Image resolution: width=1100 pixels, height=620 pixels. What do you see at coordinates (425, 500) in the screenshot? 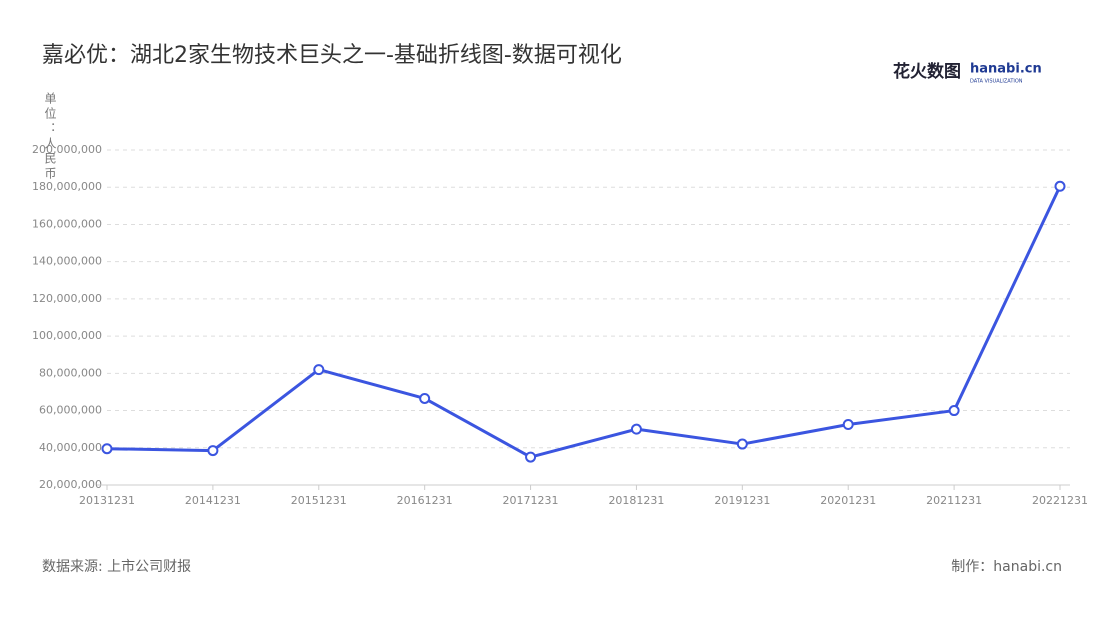
I see `x-tick-label: 20161231` at bounding box center [425, 500].